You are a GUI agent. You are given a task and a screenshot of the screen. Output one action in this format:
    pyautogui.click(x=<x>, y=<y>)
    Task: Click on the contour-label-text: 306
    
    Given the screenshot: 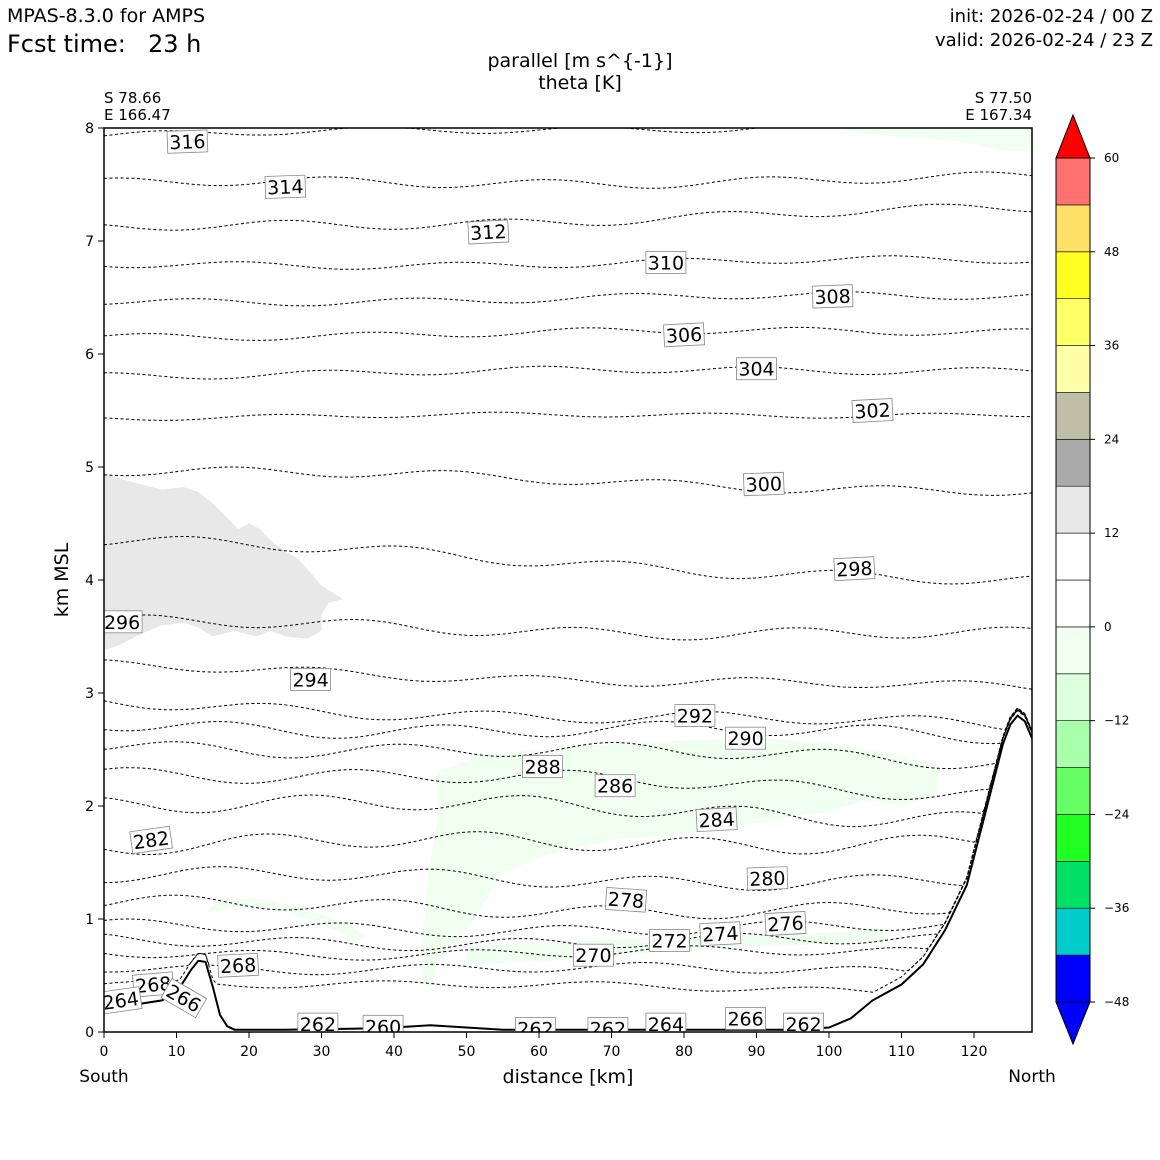 What is the action you would take?
    pyautogui.click(x=683, y=336)
    